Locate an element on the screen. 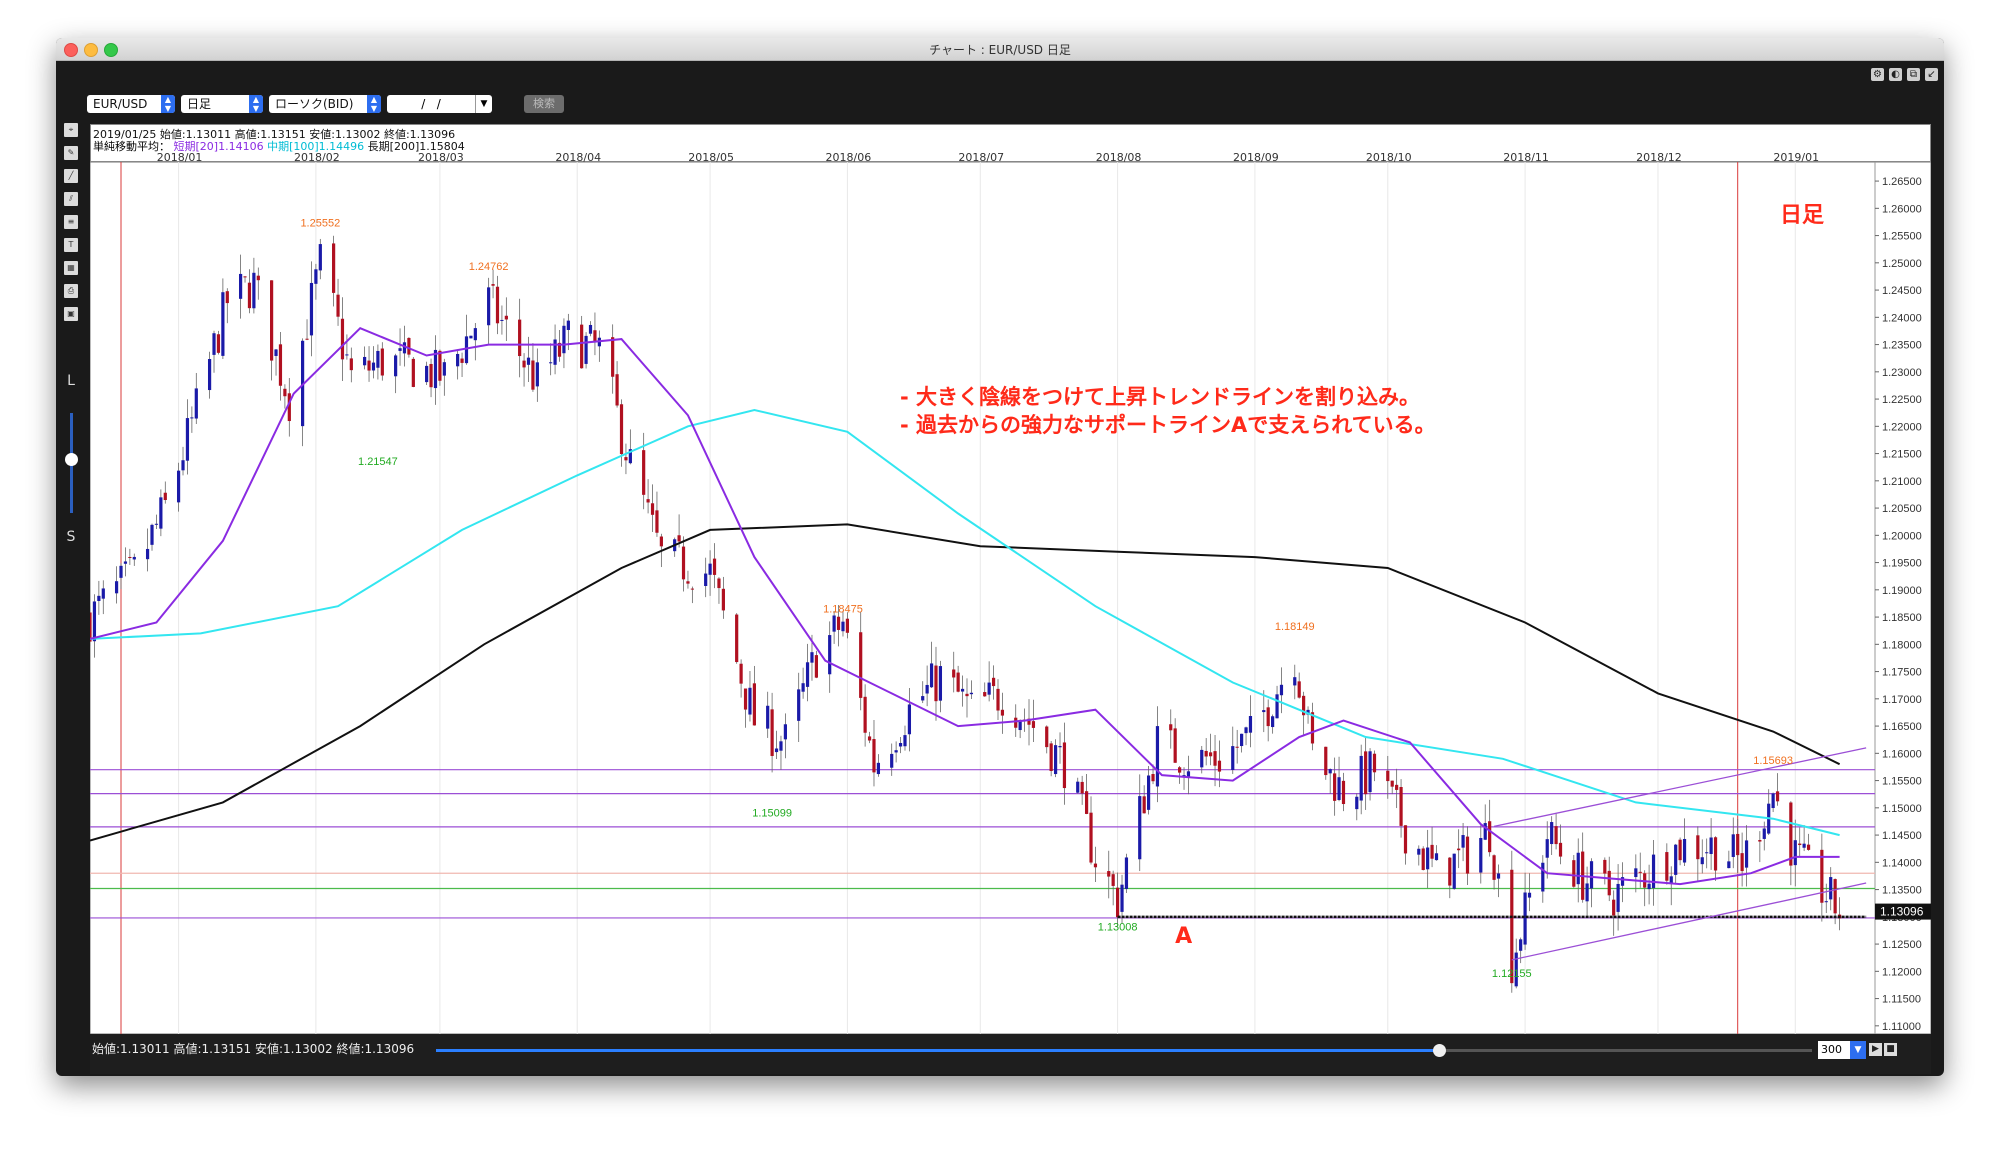 Image resolution: width=2000 pixels, height=1150 pixels. gear-icon: ⚙ is located at coordinates (1877, 74).